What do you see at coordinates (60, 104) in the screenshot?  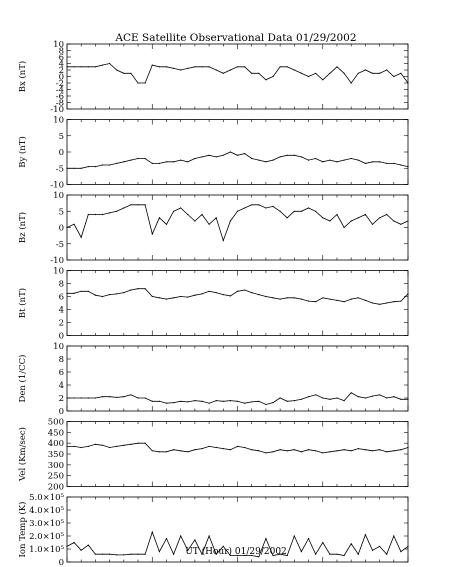 I see `y-tick-label: -8` at bounding box center [60, 104].